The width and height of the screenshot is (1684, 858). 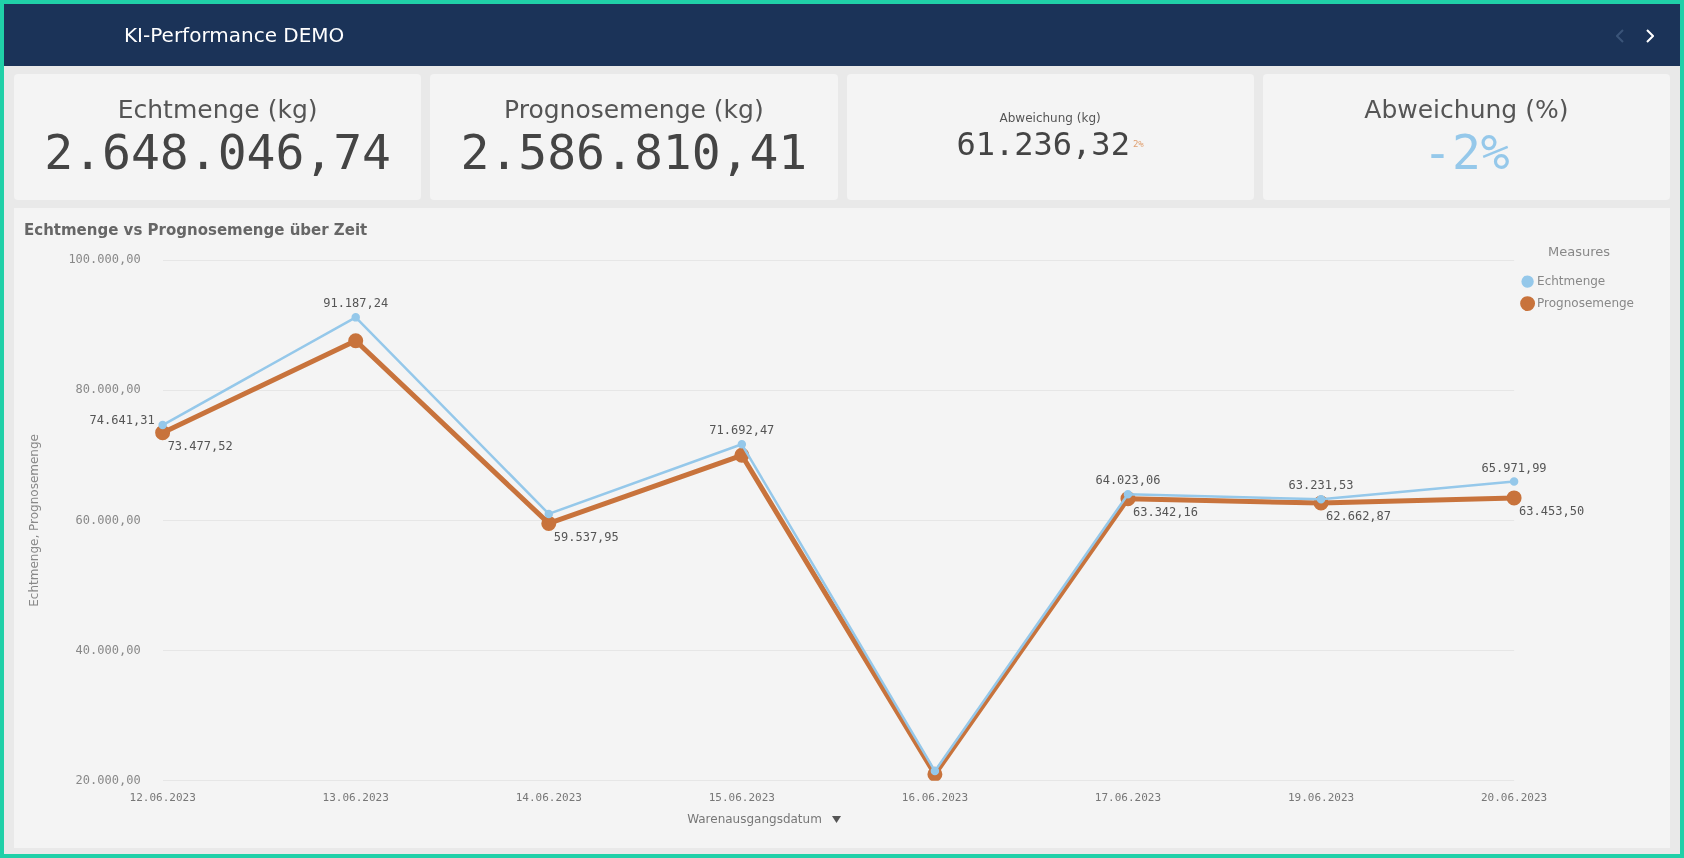 What do you see at coordinates (108, 519) in the screenshot?
I see `y-tick-label: 60.000,00` at bounding box center [108, 519].